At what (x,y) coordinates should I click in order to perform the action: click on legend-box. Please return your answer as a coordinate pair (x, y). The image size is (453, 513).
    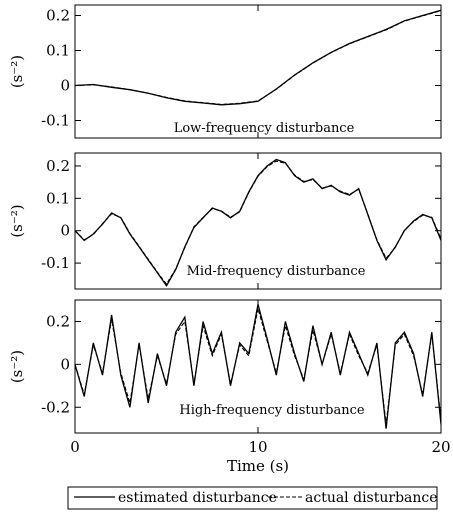
    Looking at the image, I should click on (252, 498).